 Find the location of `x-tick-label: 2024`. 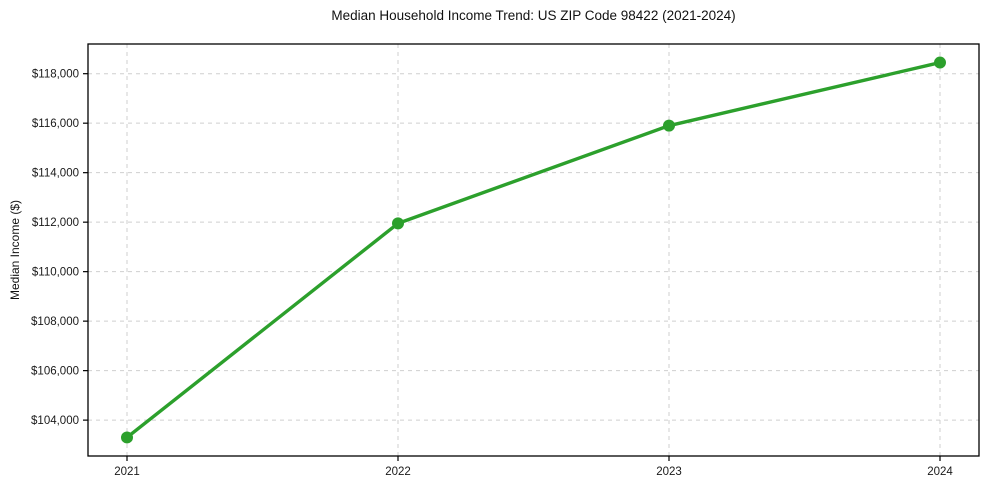

x-tick-label: 2024 is located at coordinates (940, 472).